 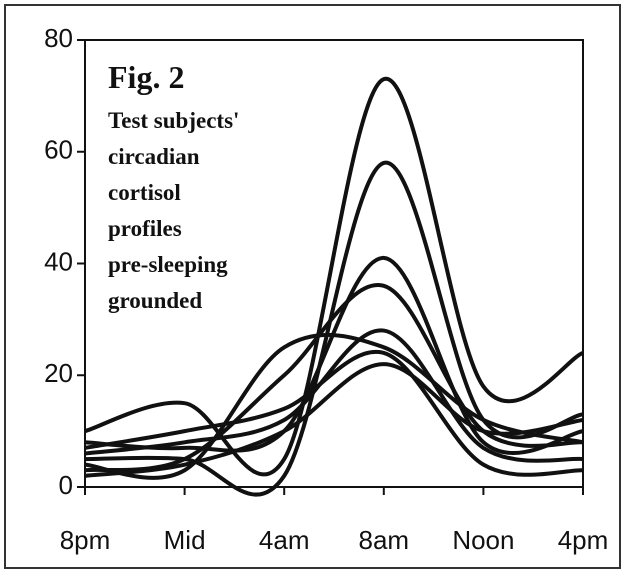 I want to click on chart-title: Fig. 2, so click(x=146, y=77).